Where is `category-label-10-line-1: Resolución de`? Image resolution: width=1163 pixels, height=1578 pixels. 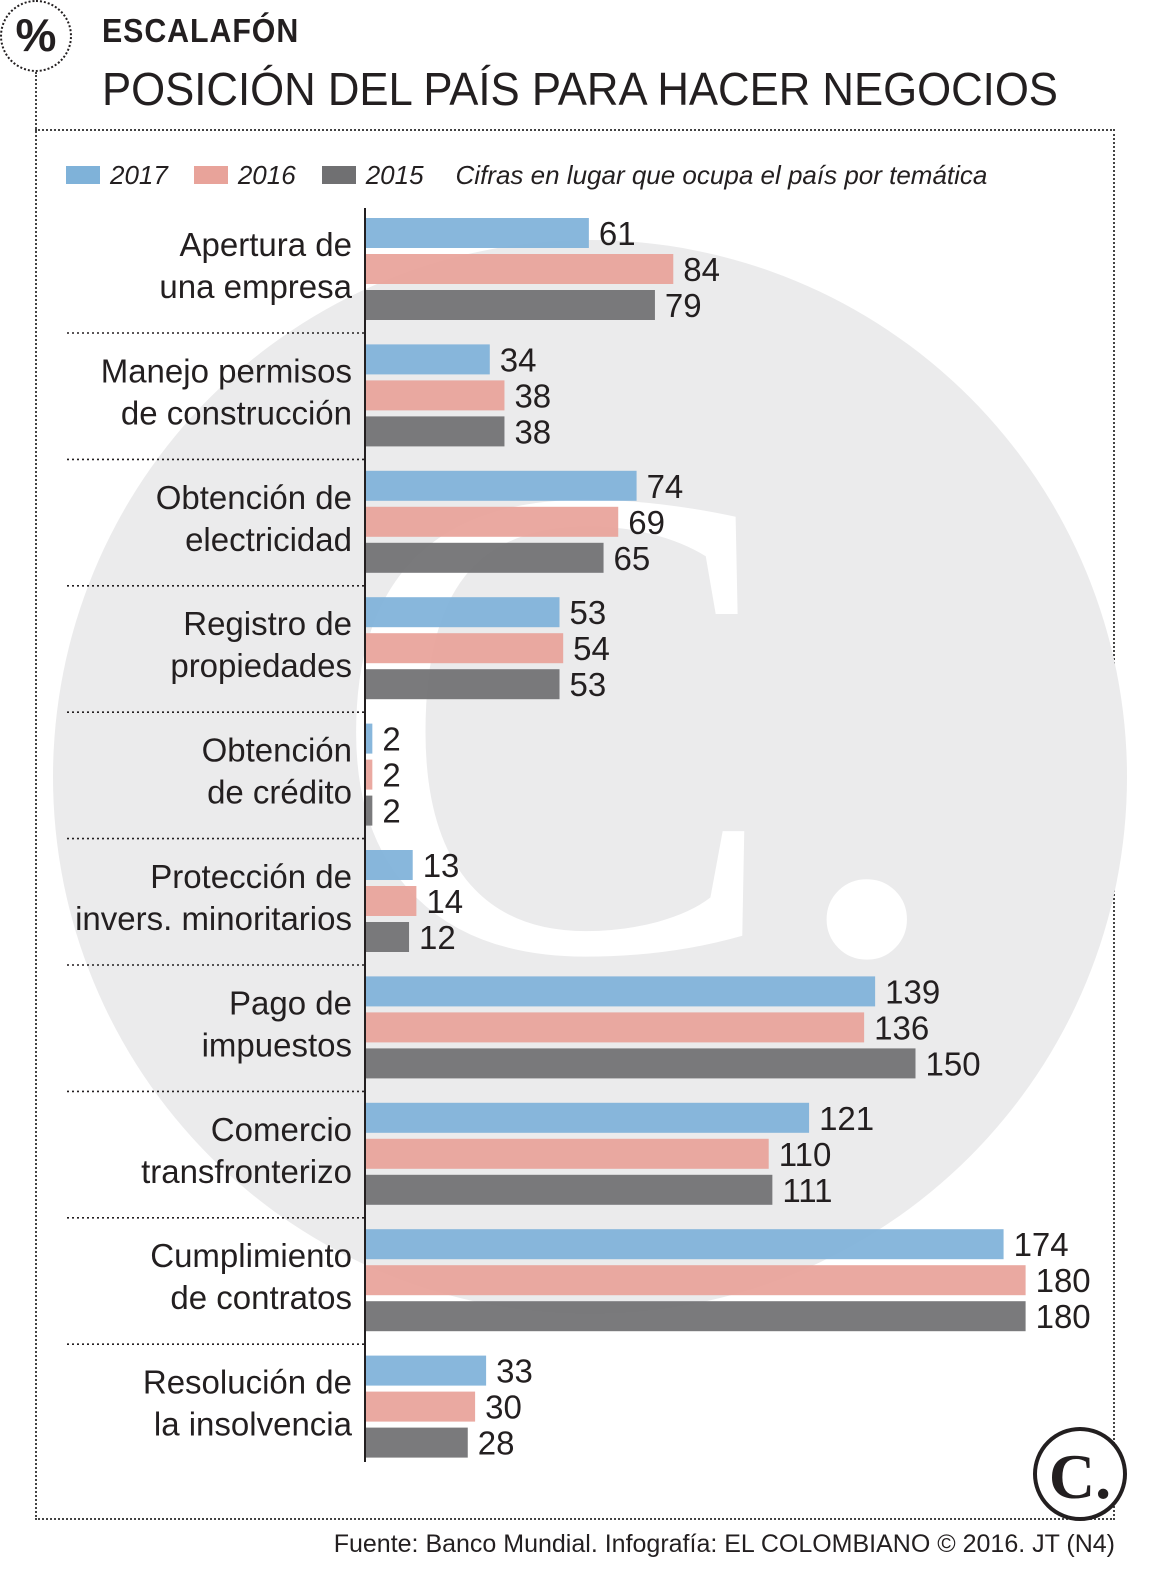
category-label-10-line-1: Resolución de is located at coordinates (247, 1382).